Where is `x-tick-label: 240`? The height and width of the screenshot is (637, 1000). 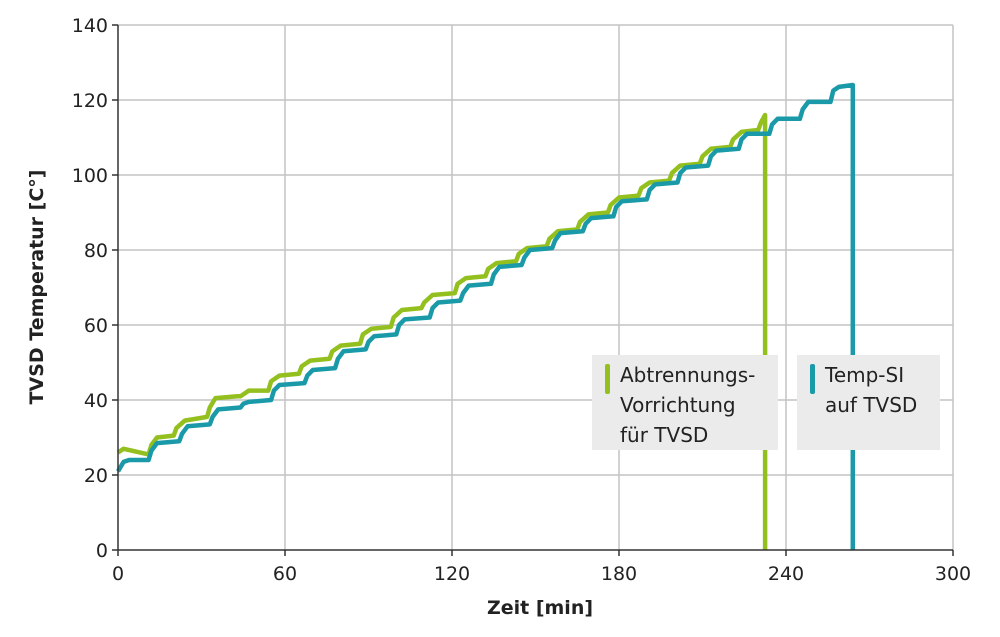 x-tick-label: 240 is located at coordinates (786, 574).